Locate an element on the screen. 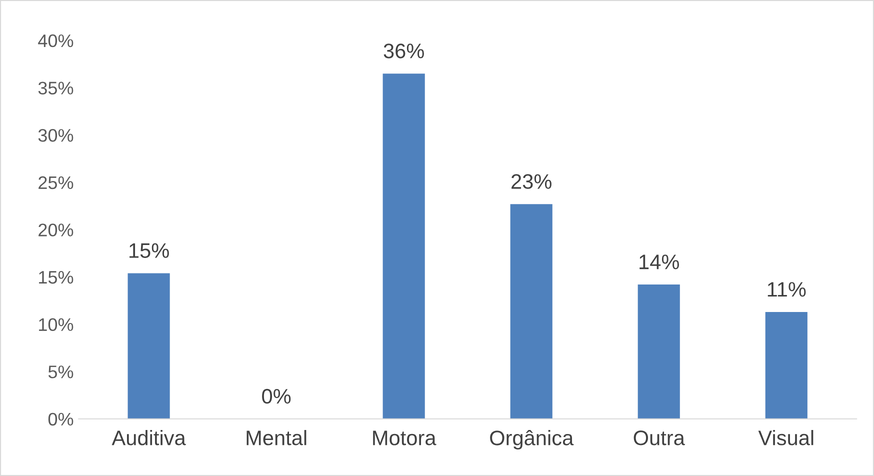 The width and height of the screenshot is (874, 476). x-tick-label: Orgânica is located at coordinates (532, 440).